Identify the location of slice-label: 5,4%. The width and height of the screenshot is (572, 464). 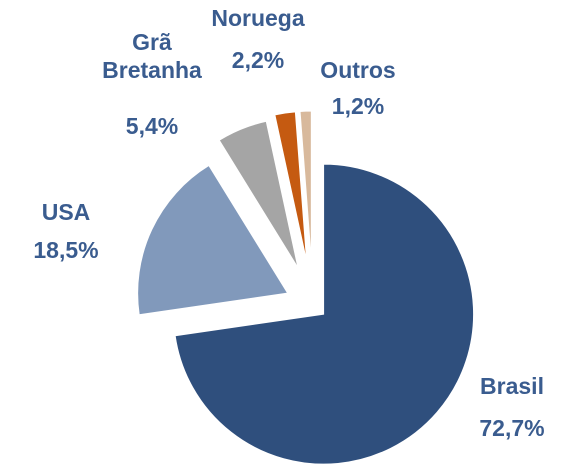
(152, 126).